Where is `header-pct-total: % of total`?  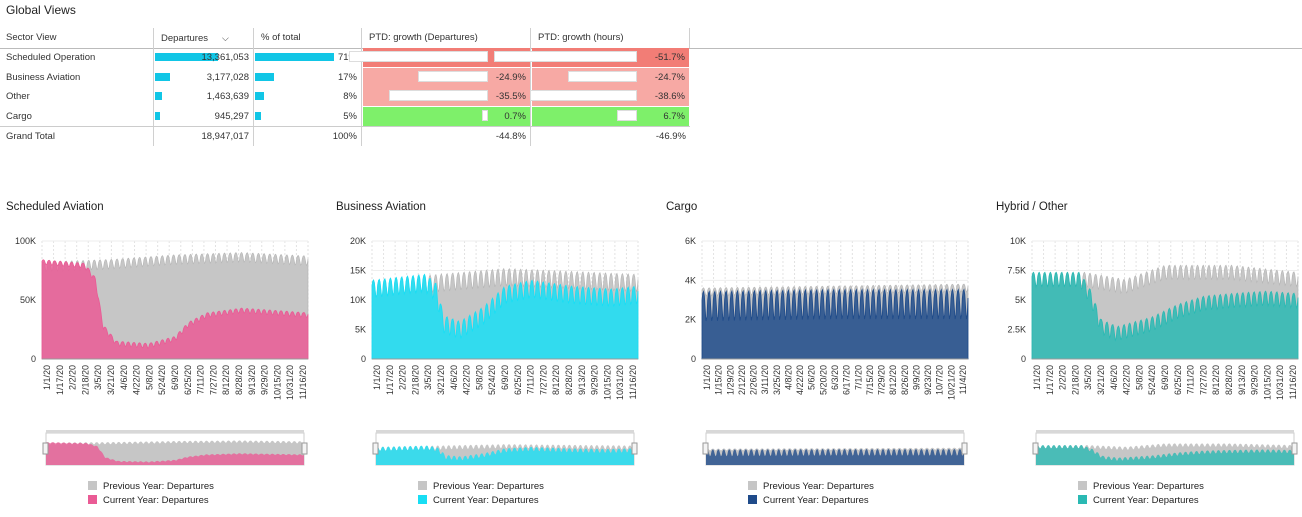 header-pct-total: % of total is located at coordinates (281, 37).